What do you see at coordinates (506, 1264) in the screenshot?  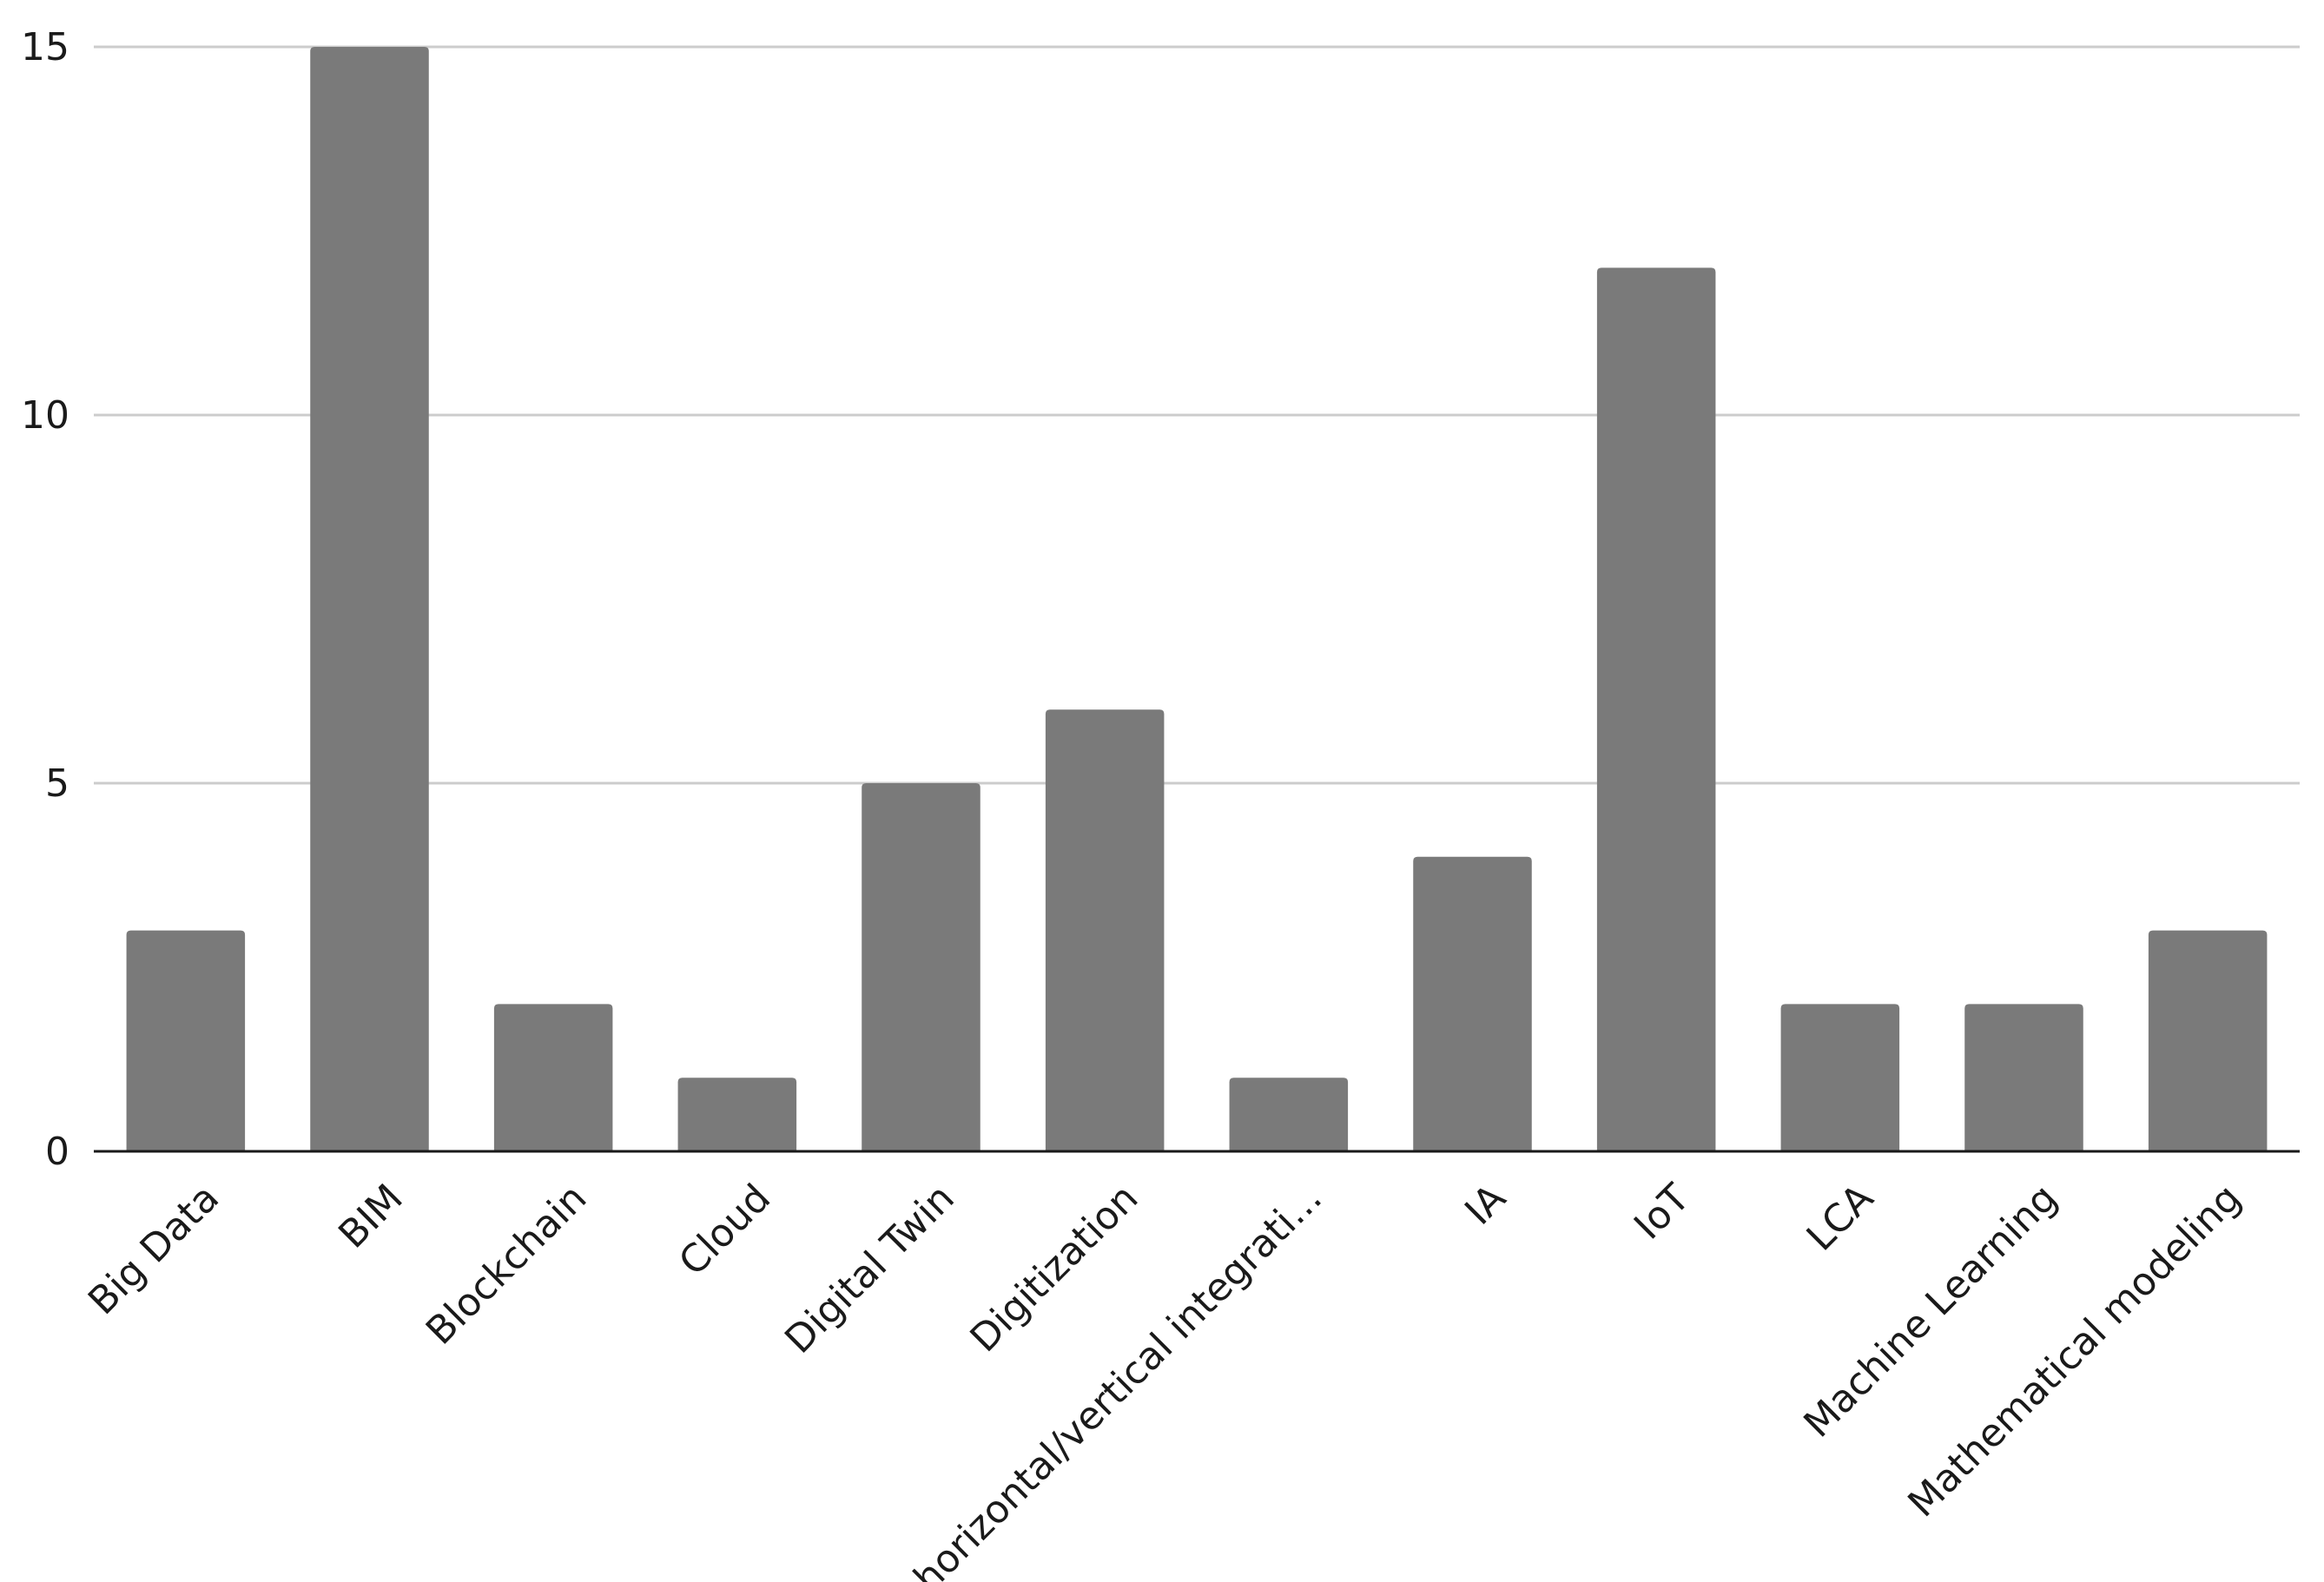 I see `x-tick-label: Blockchain` at bounding box center [506, 1264].